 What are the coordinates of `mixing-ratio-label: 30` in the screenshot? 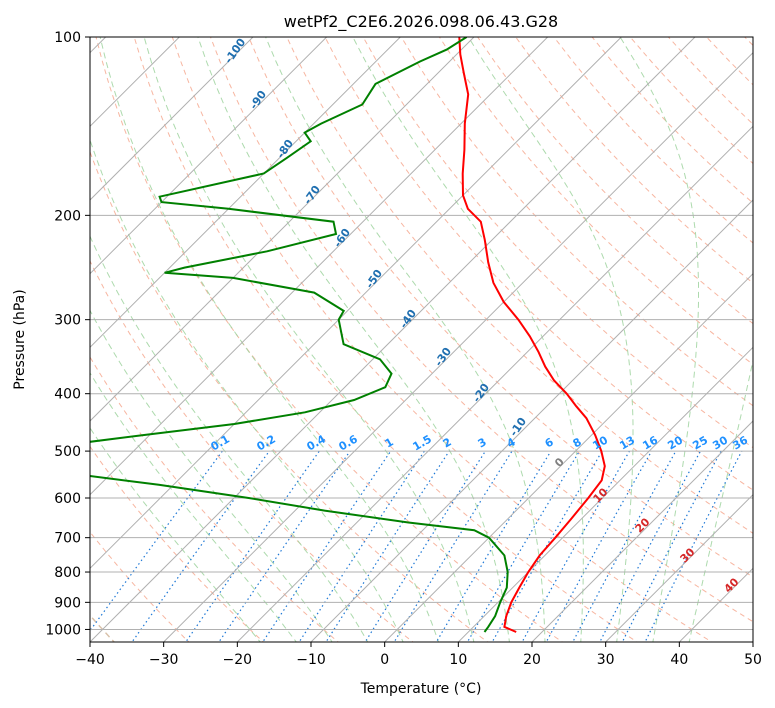 It's located at (720, 442).